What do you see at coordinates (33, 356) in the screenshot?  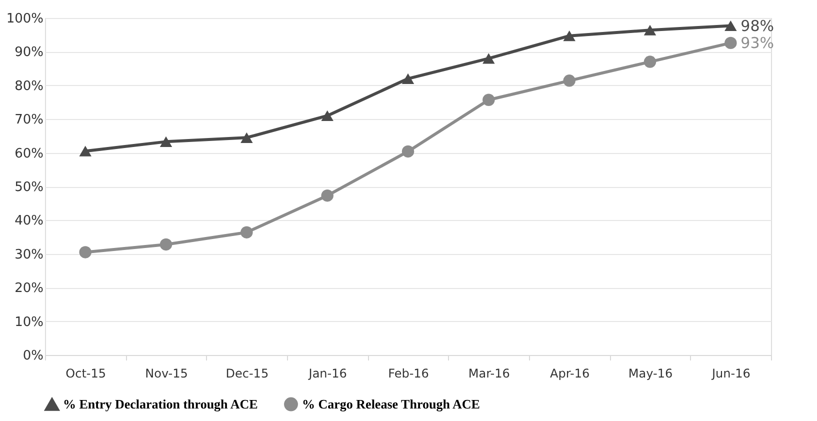 I see `y-tick-label: 0%` at bounding box center [33, 356].